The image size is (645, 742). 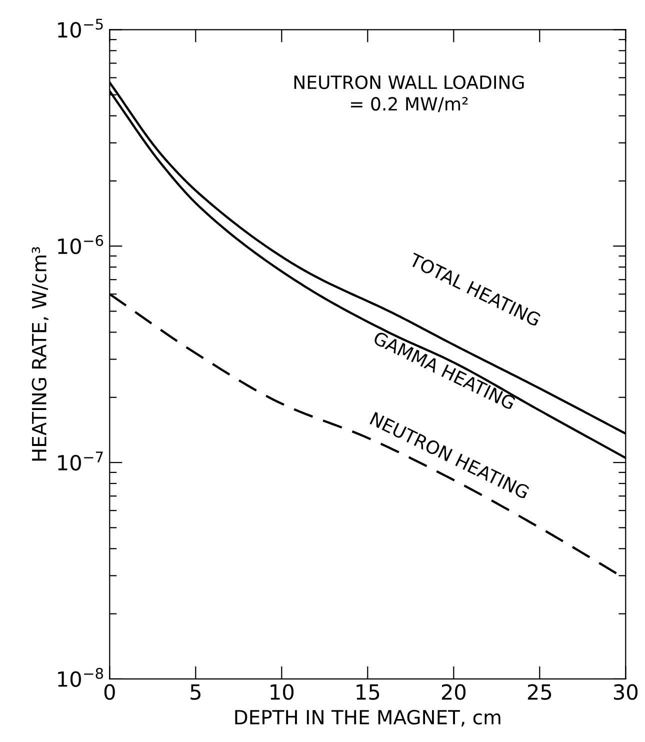 What do you see at coordinates (368, 692) in the screenshot?
I see `x-tick-label: 15` at bounding box center [368, 692].